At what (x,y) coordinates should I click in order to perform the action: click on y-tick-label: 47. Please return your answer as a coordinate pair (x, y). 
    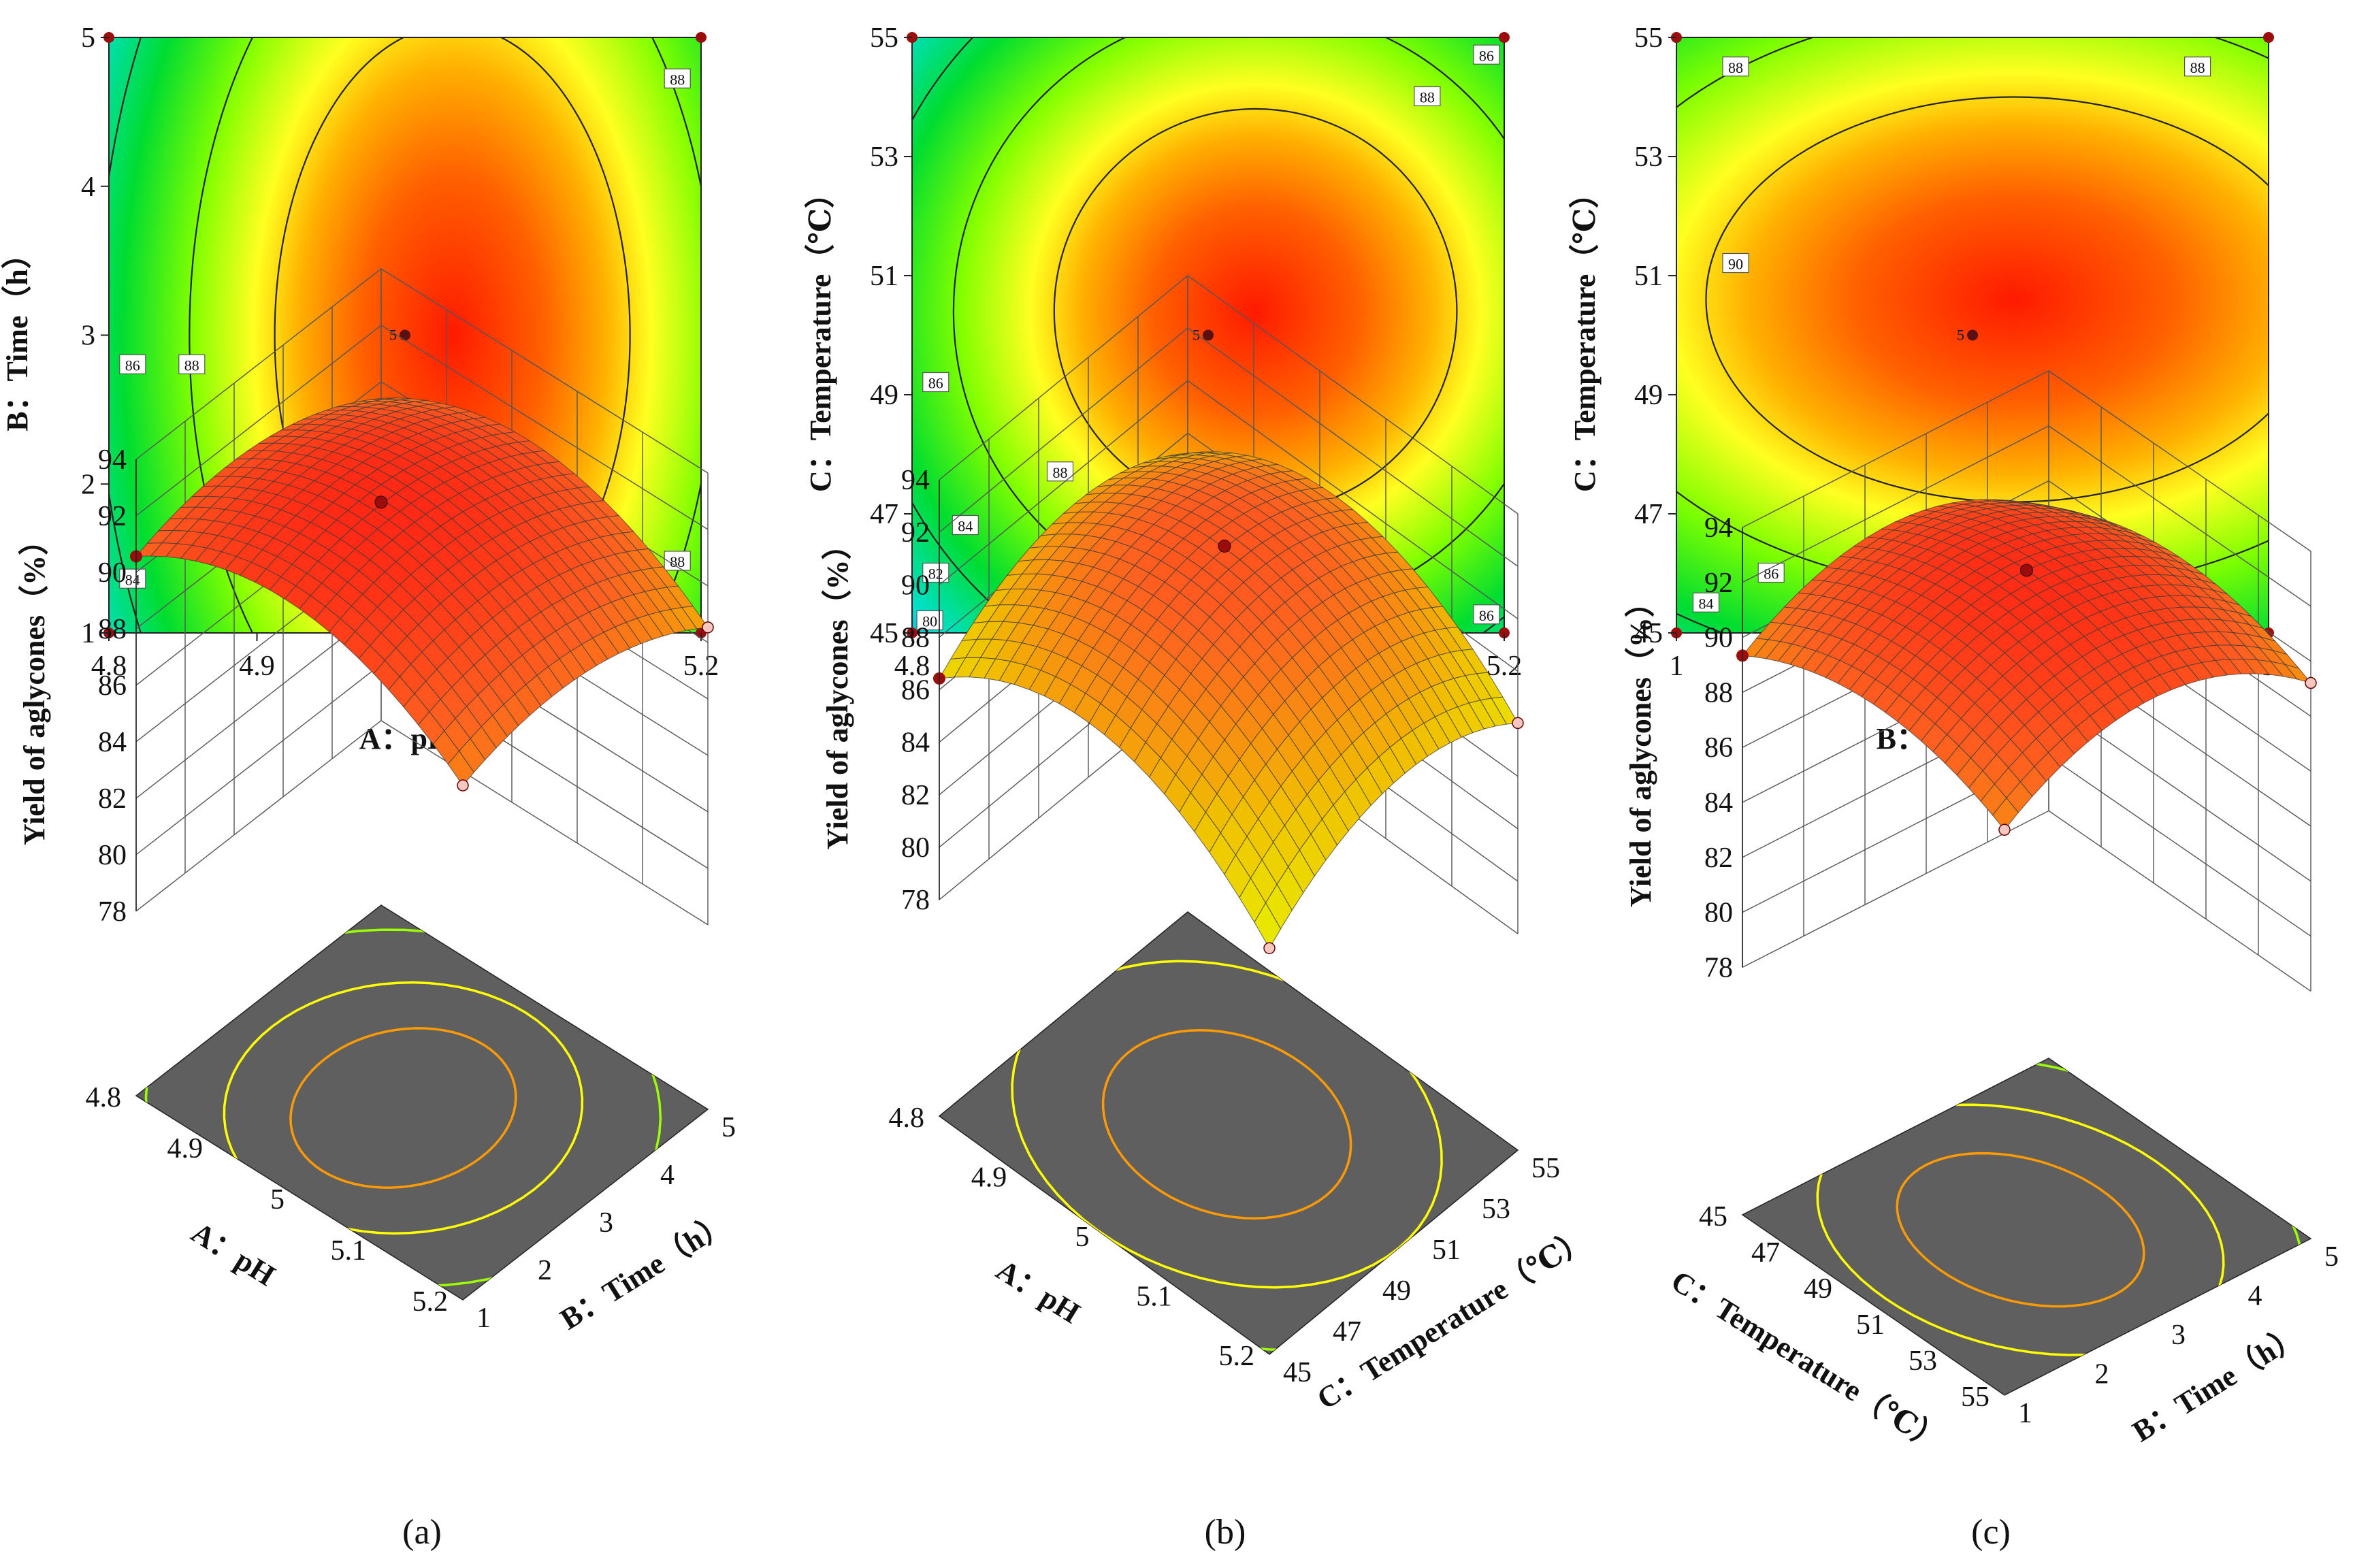
    Looking at the image, I should click on (1347, 1332).